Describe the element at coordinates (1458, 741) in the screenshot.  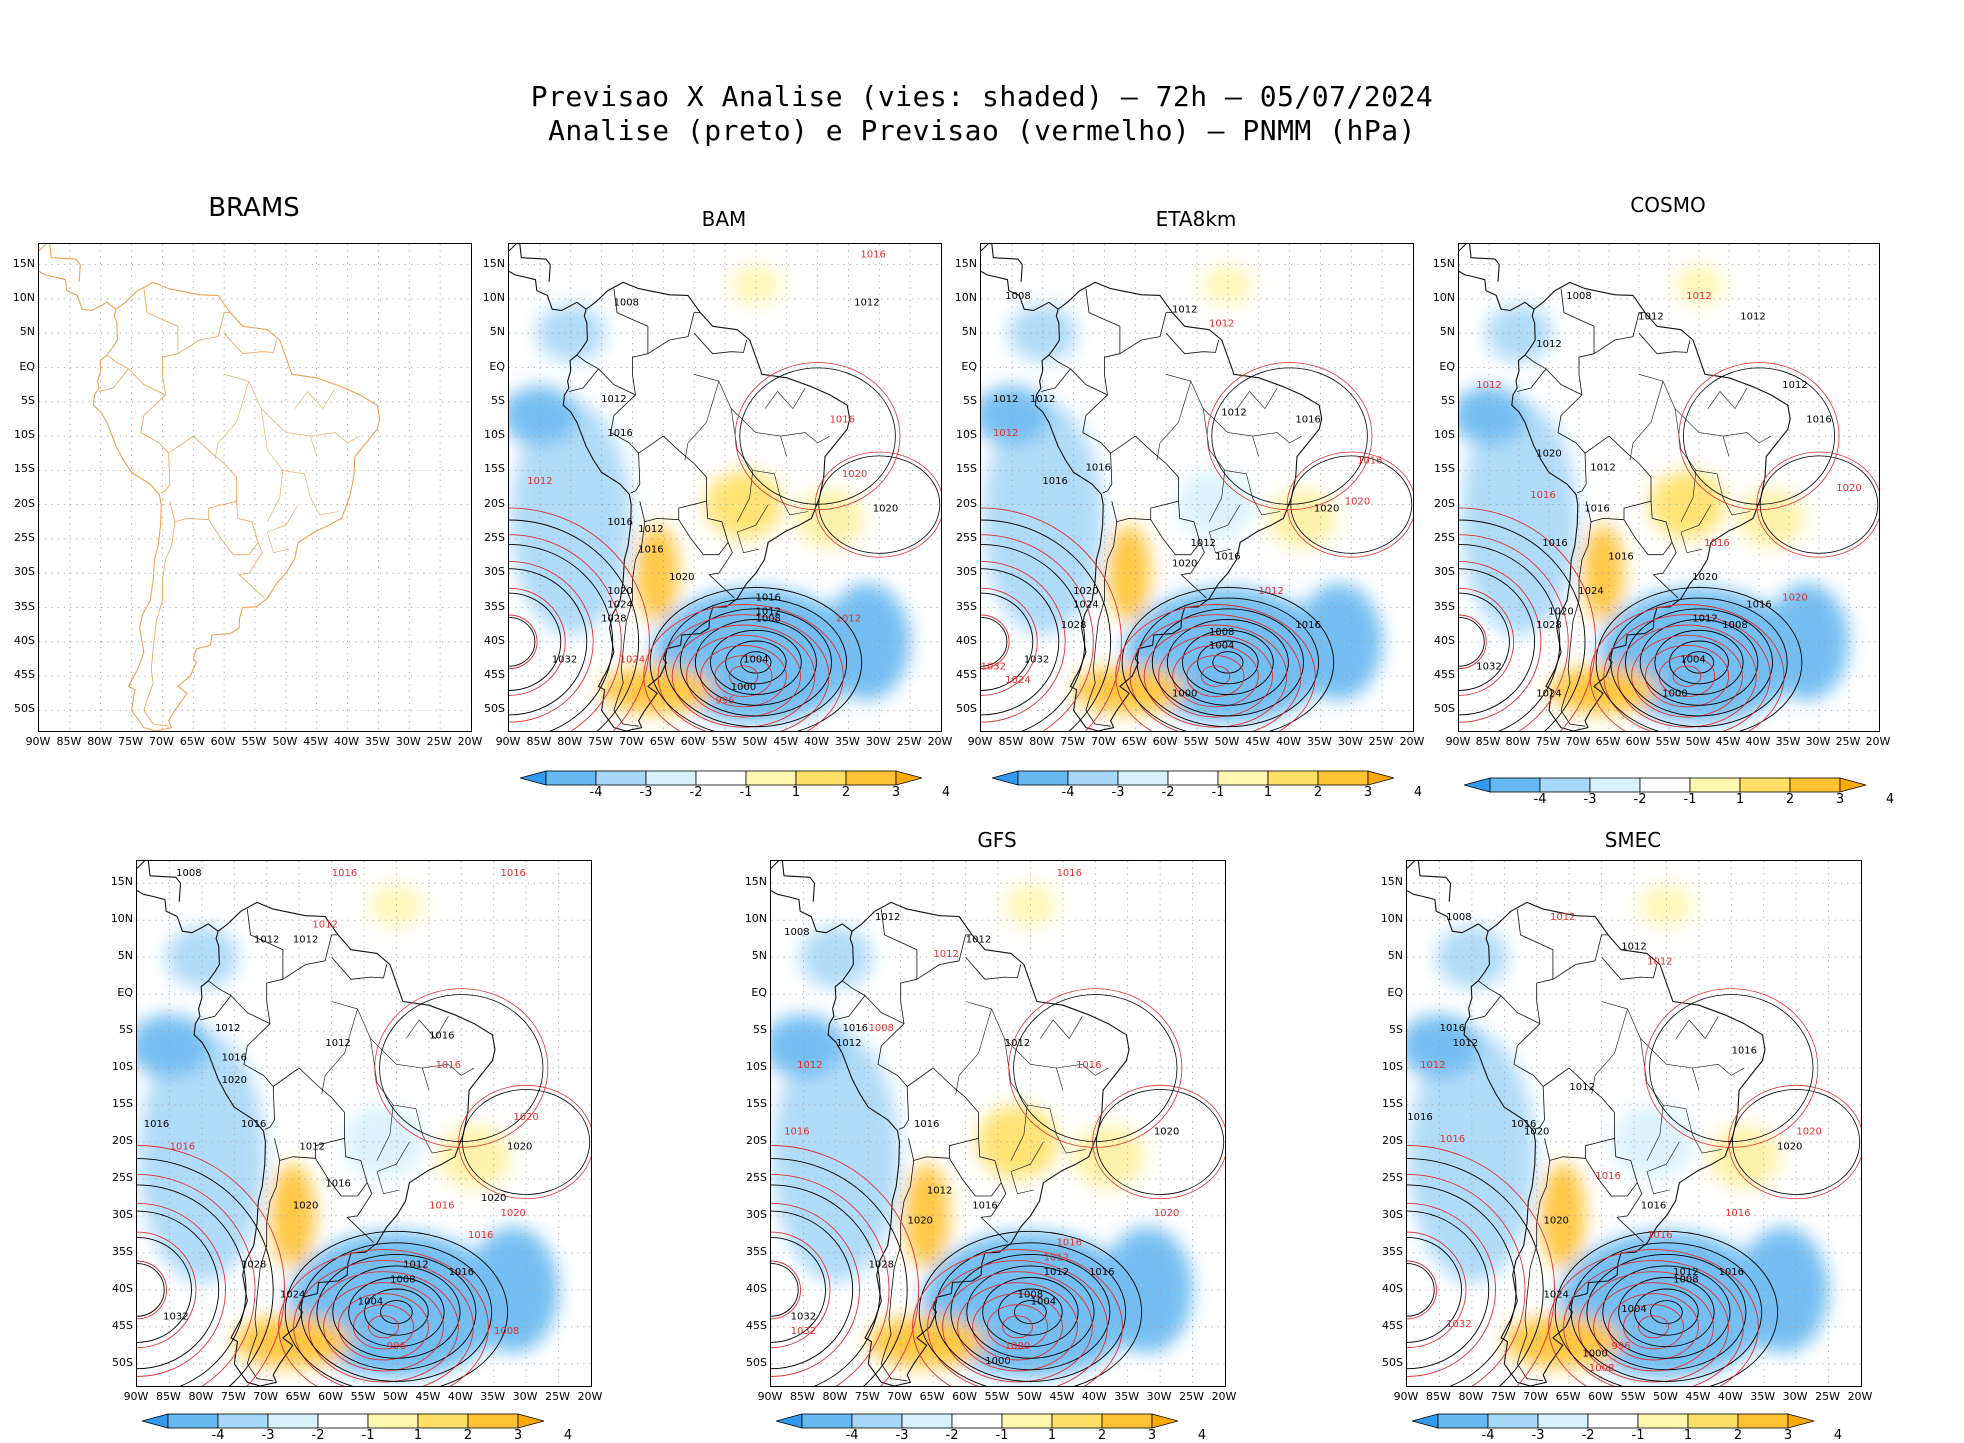
I see `lon-tick-label: 90W` at that location.